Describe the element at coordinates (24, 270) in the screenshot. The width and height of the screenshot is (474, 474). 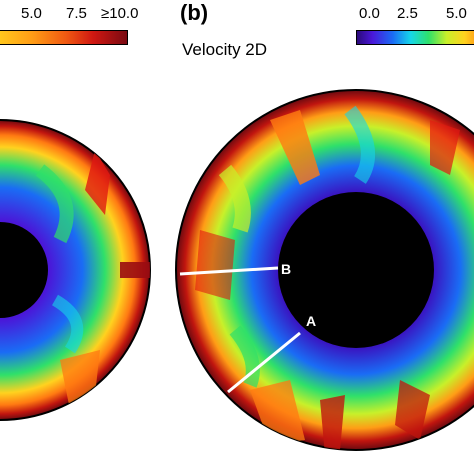
I see `panel-a-core` at that location.